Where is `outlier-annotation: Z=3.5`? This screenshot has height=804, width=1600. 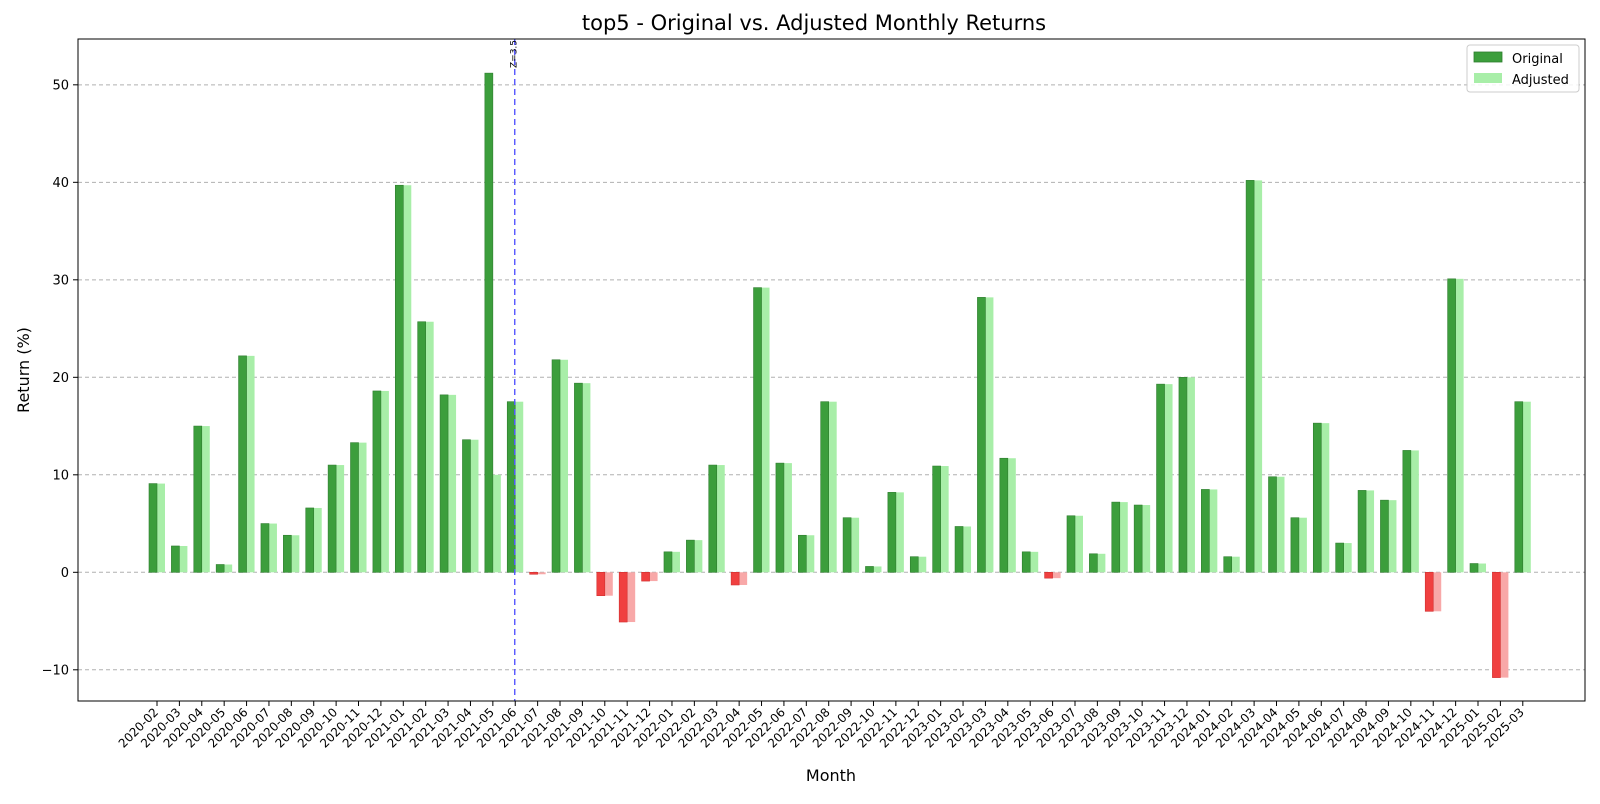
outlier-annotation: Z=3.5 is located at coordinates (515, 54).